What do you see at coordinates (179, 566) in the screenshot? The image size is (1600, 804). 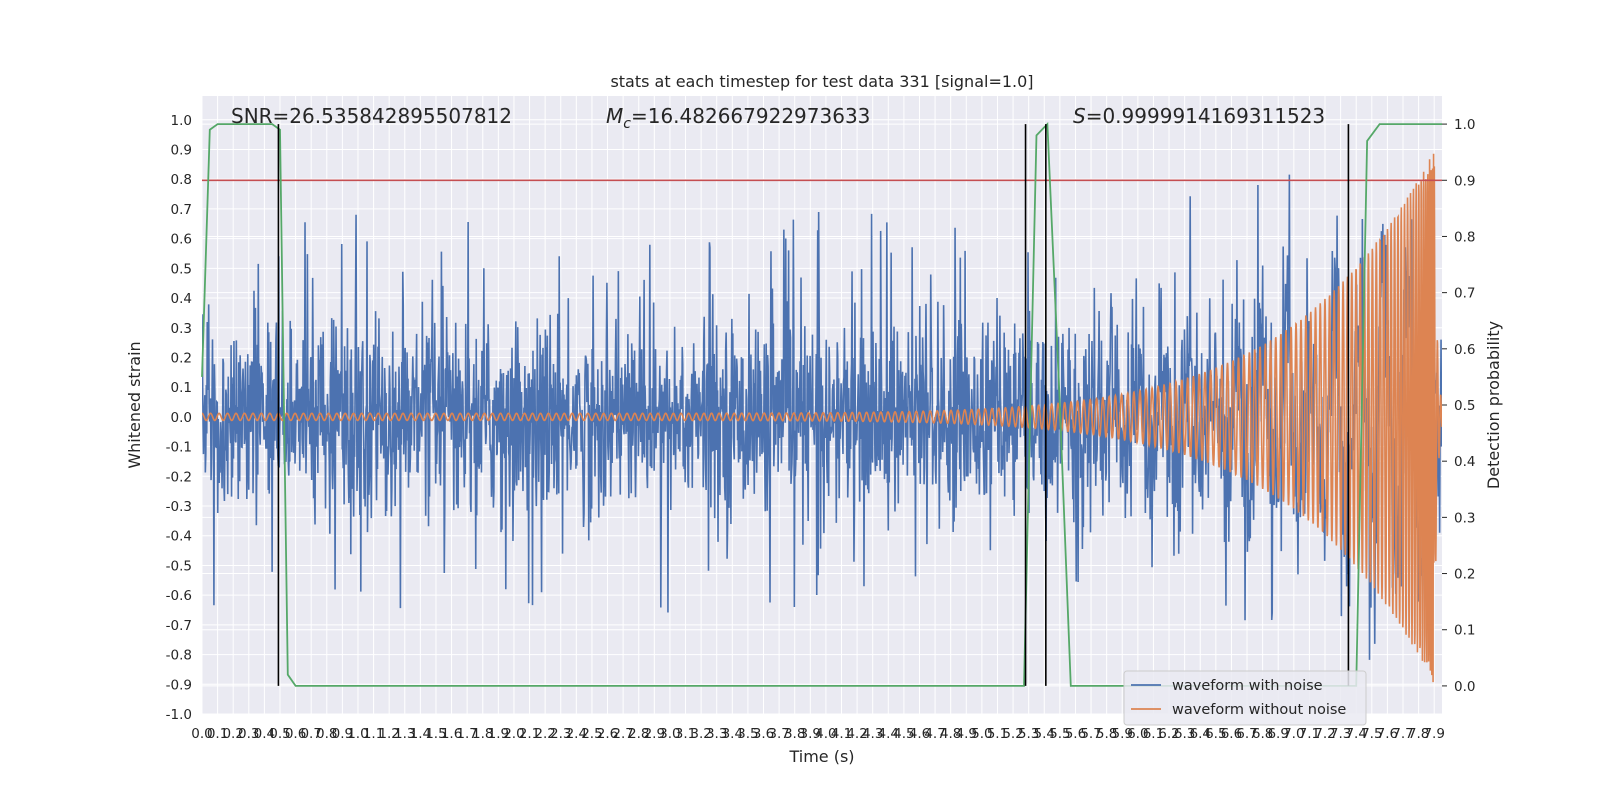 I see `y-tick-label: -0.5` at bounding box center [179, 566].